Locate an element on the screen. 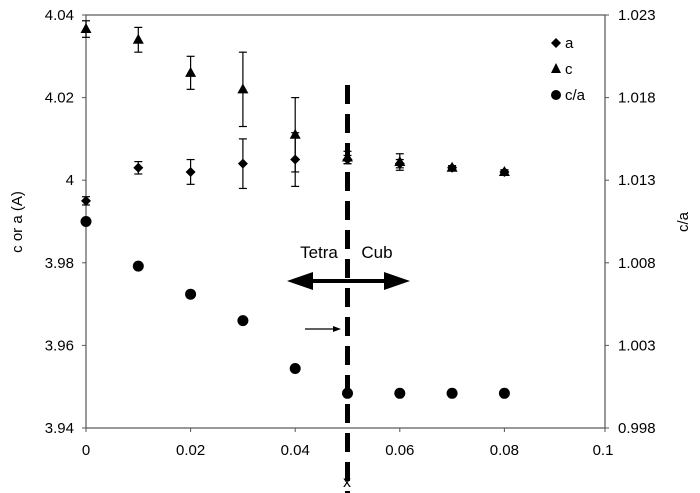 The height and width of the screenshot is (493, 700). x-tick-label: 0.1 is located at coordinates (603, 450).